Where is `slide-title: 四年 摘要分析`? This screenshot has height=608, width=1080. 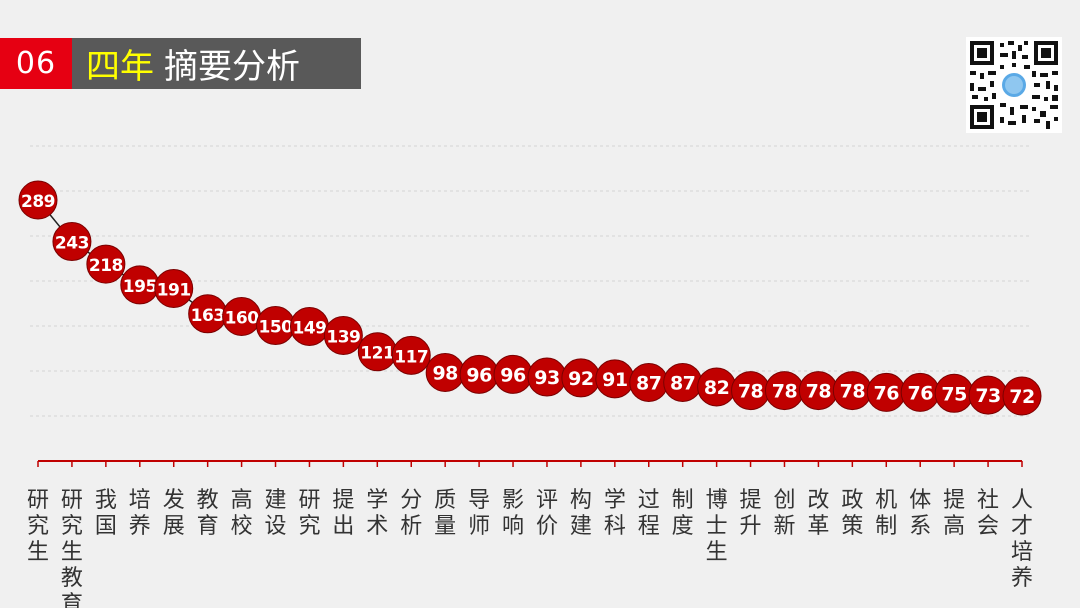 slide-title: 四年 摘要分析 is located at coordinates (216, 63).